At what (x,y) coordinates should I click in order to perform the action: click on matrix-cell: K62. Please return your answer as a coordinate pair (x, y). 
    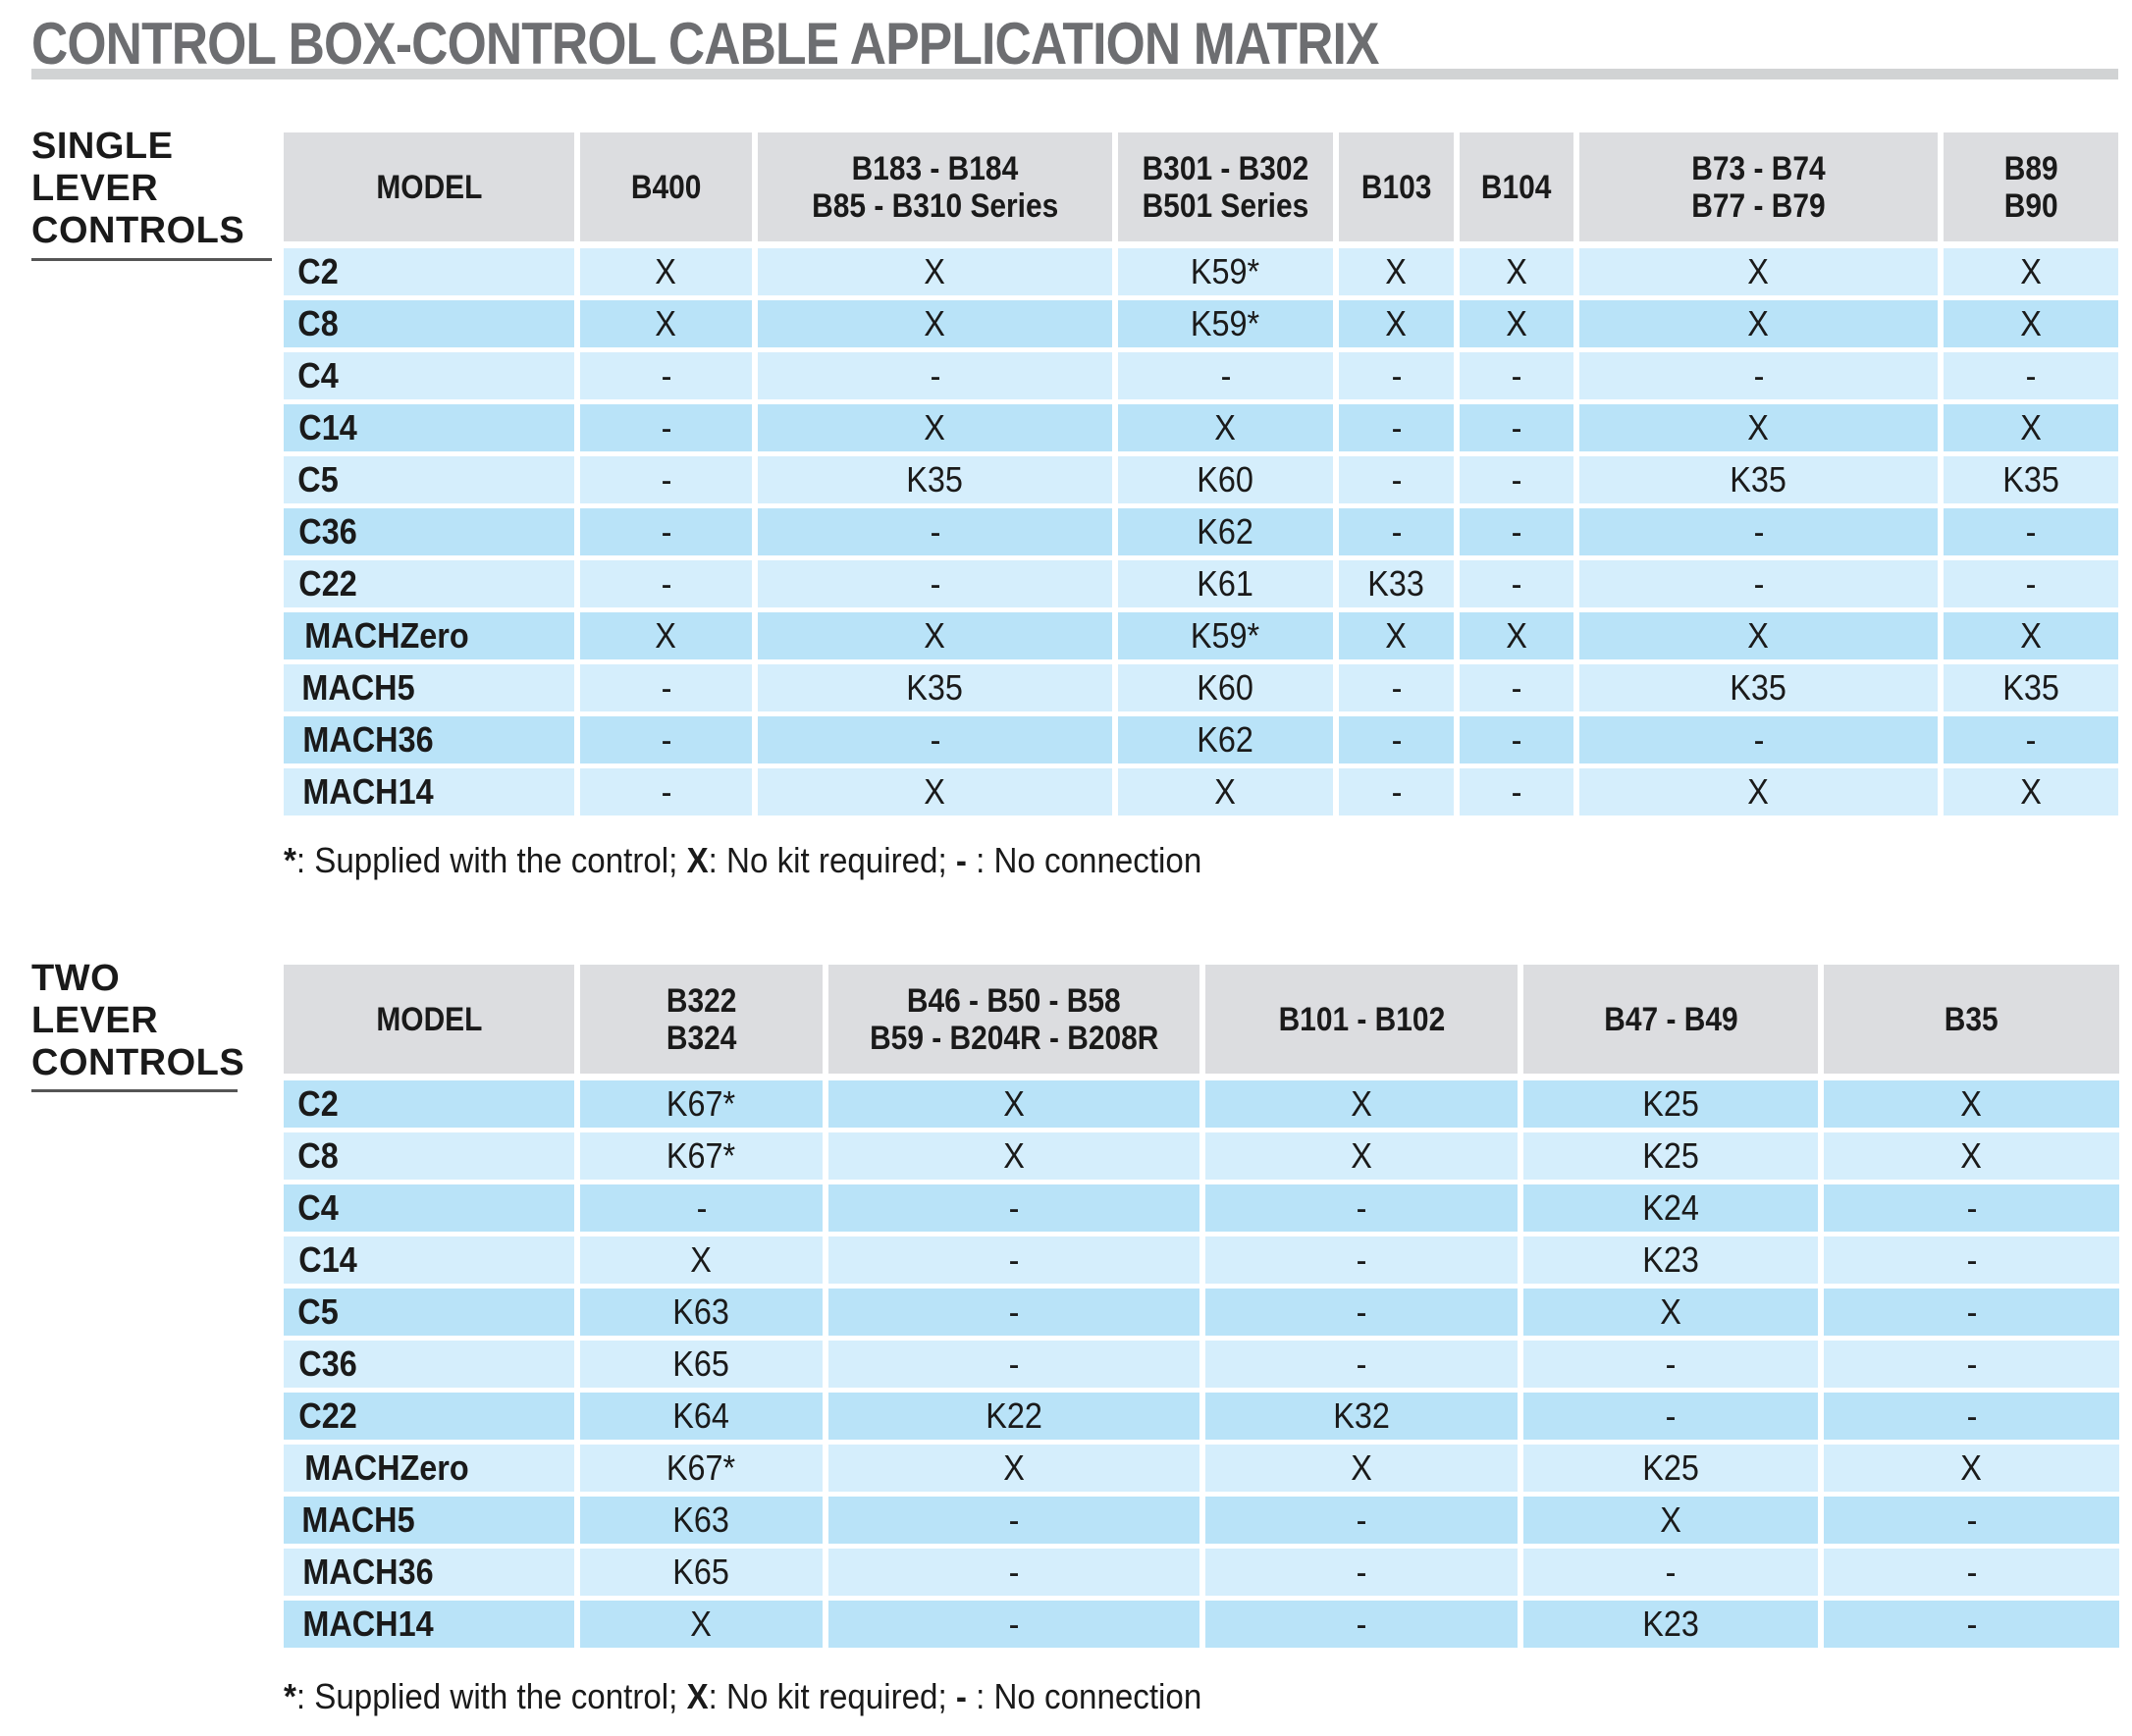
    Looking at the image, I should click on (1229, 534).